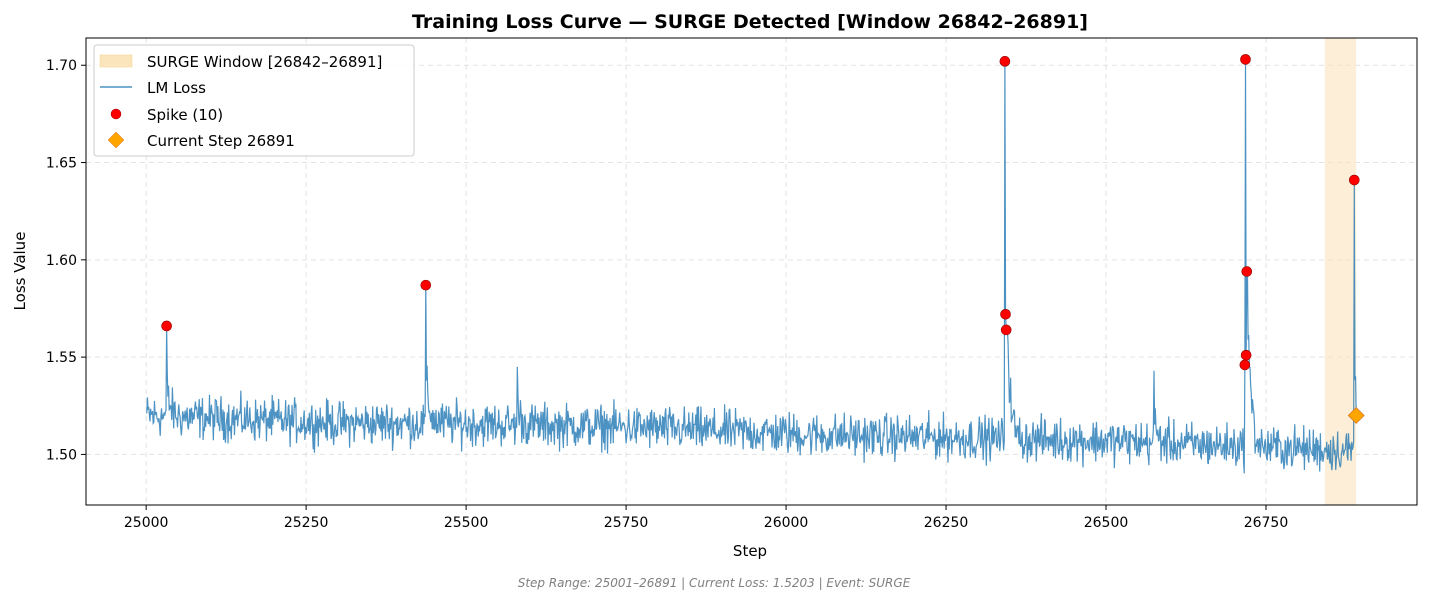 This screenshot has width=1429, height=602. Describe the element at coordinates (20, 271) in the screenshot. I see `y-axis-label: Loss Value` at that location.